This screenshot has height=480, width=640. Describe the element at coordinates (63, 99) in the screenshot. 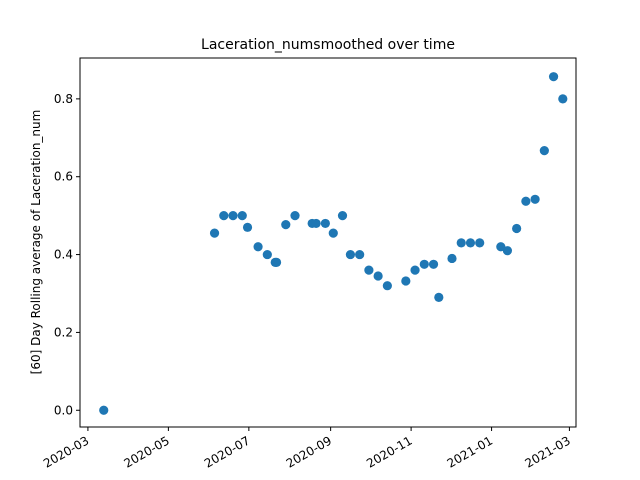

I see `y-tick-label: 0.8` at that location.